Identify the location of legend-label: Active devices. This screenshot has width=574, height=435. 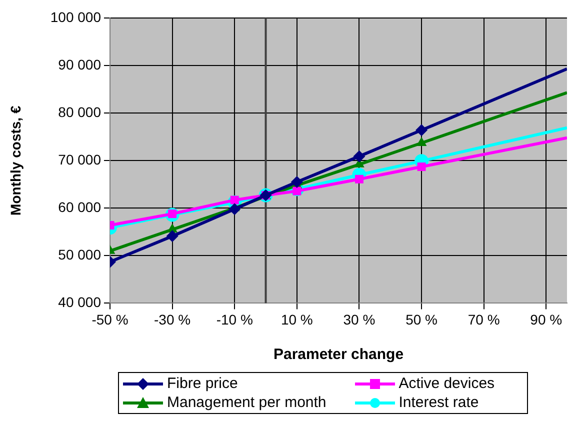
(446, 383).